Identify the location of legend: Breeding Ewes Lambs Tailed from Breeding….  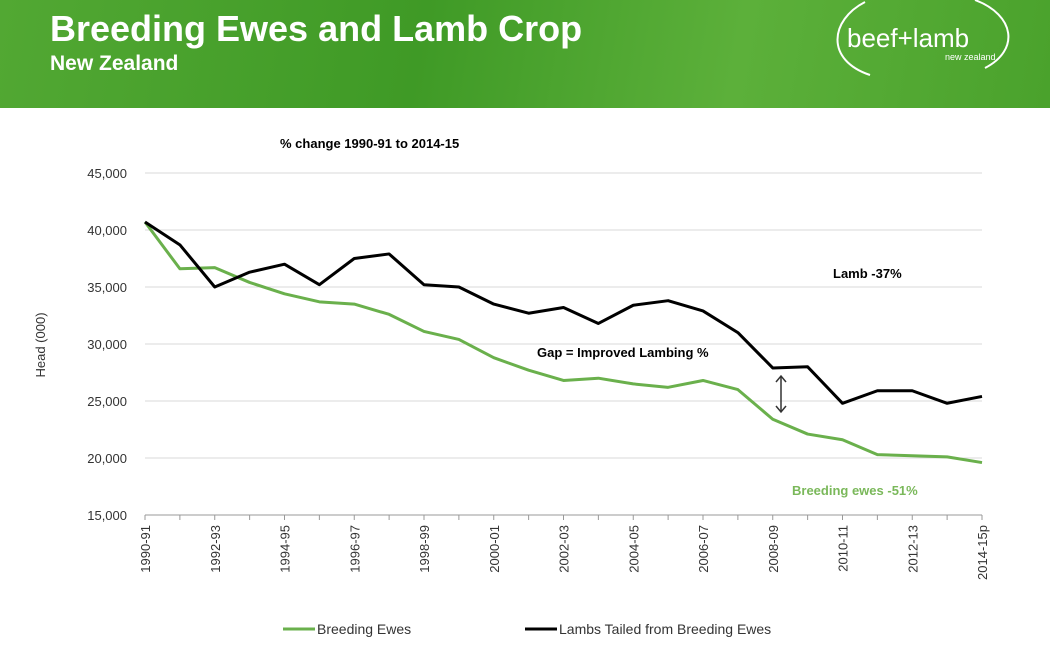
(527, 629).